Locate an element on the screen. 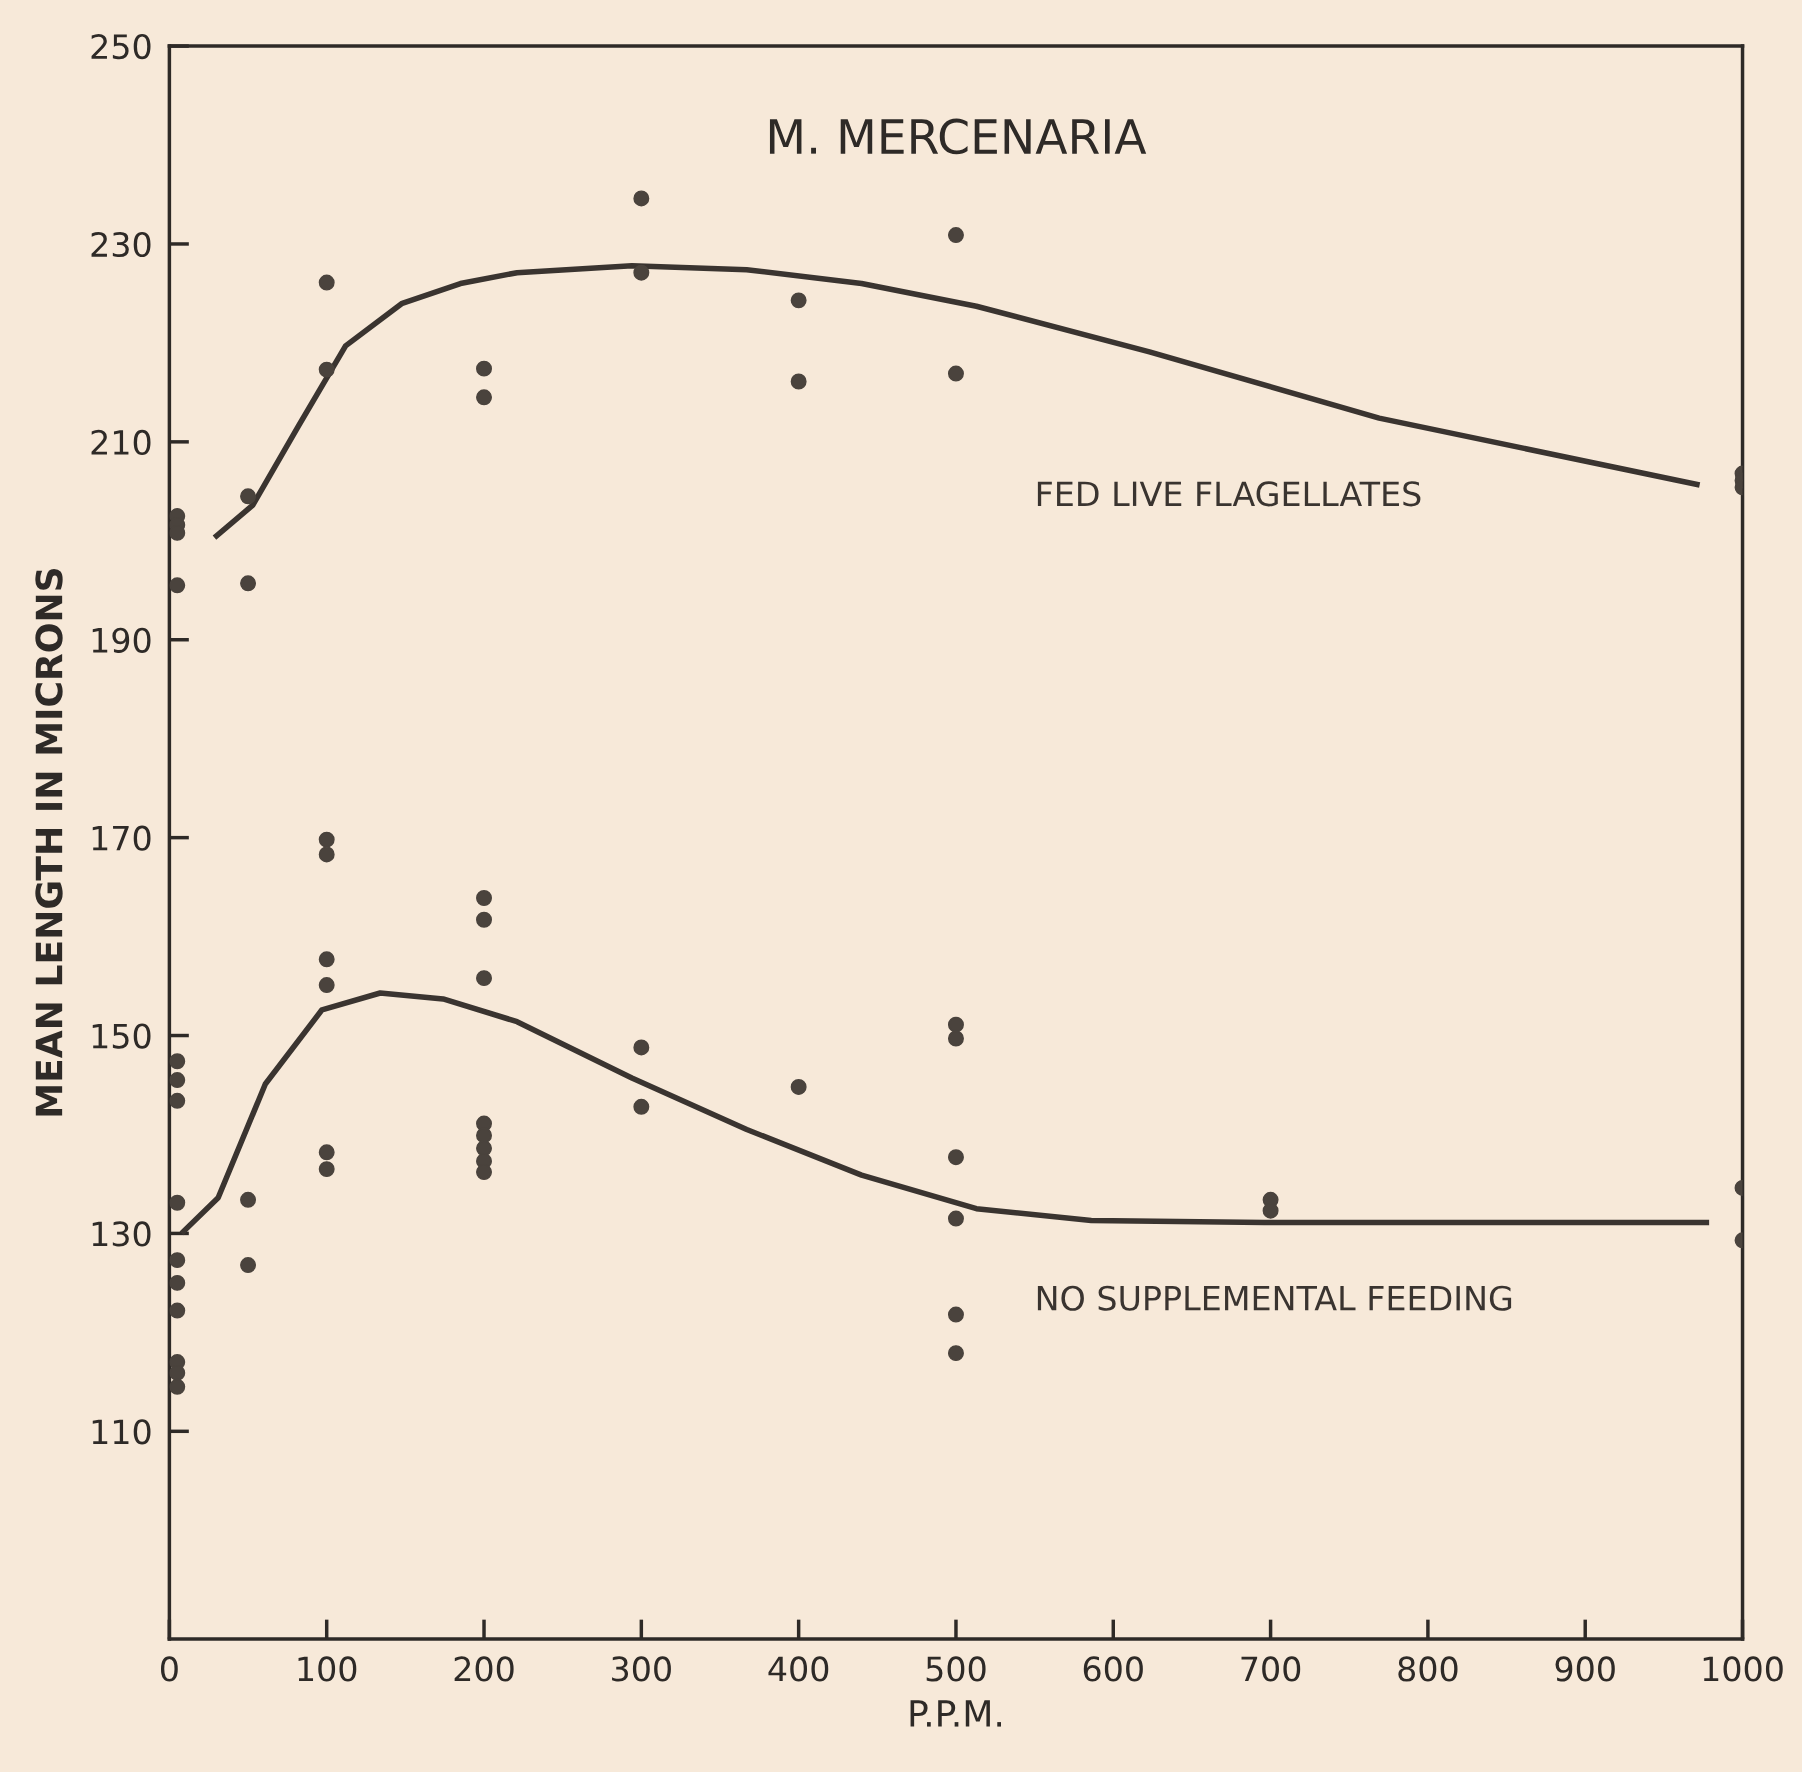  x-tick-label: 900 is located at coordinates (1585, 1669).